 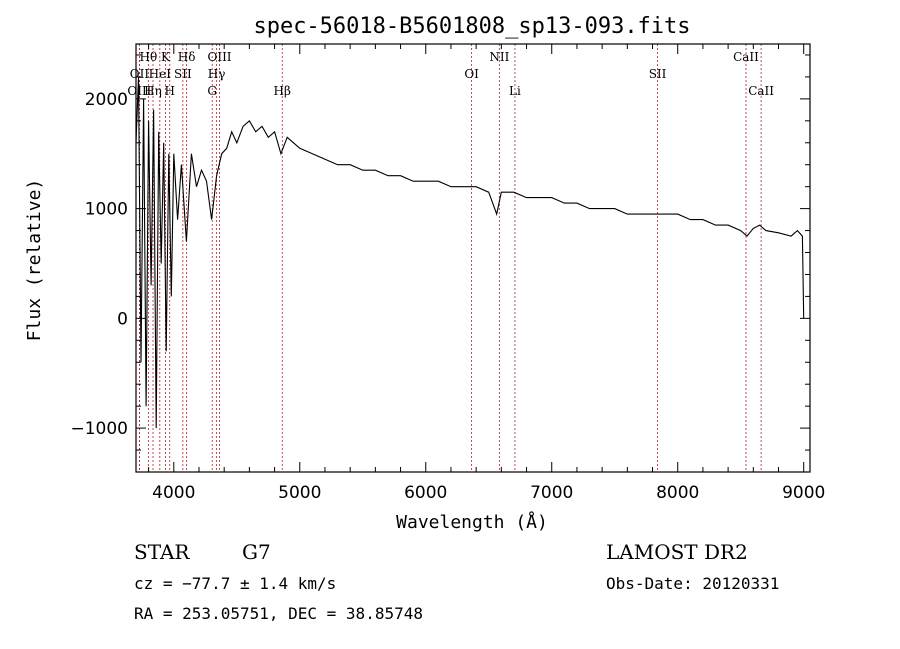 What do you see at coordinates (235, 583) in the screenshot?
I see `redshift-cz: cz = −77.7 ± 1.4 km/s` at bounding box center [235, 583].